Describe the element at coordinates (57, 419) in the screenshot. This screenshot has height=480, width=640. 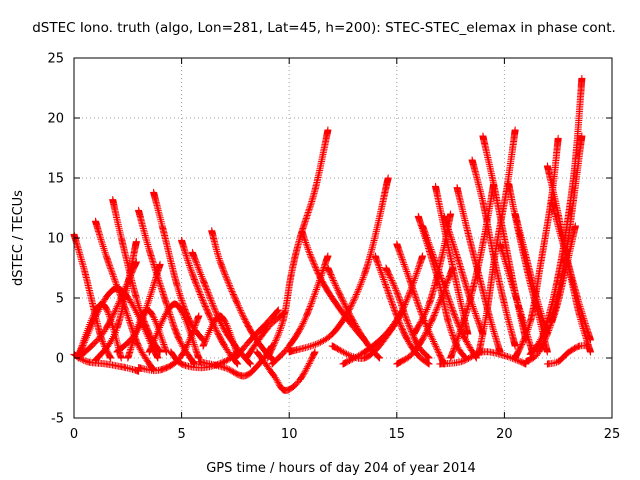
I see `y-tick-label: -5` at that location.